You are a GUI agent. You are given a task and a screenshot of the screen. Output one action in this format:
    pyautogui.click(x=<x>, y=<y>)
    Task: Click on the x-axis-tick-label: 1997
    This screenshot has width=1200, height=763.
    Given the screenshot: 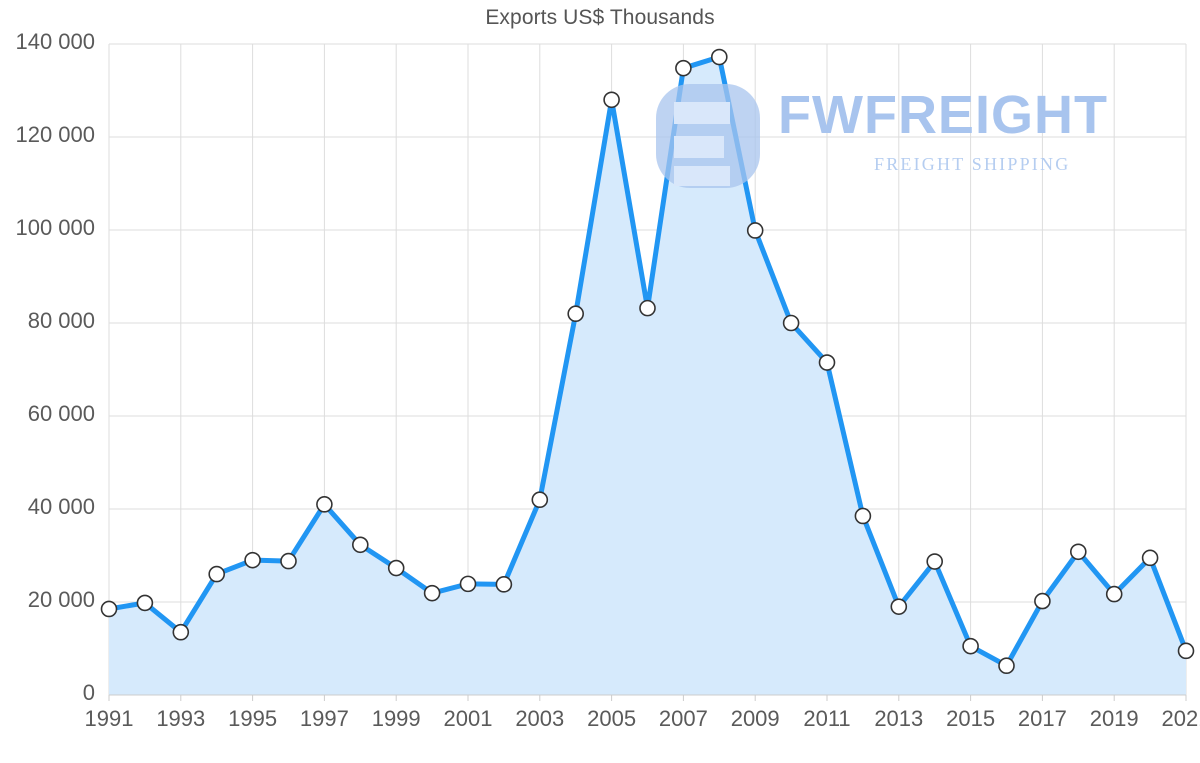 What is the action you would take?
    pyautogui.click(x=324, y=718)
    